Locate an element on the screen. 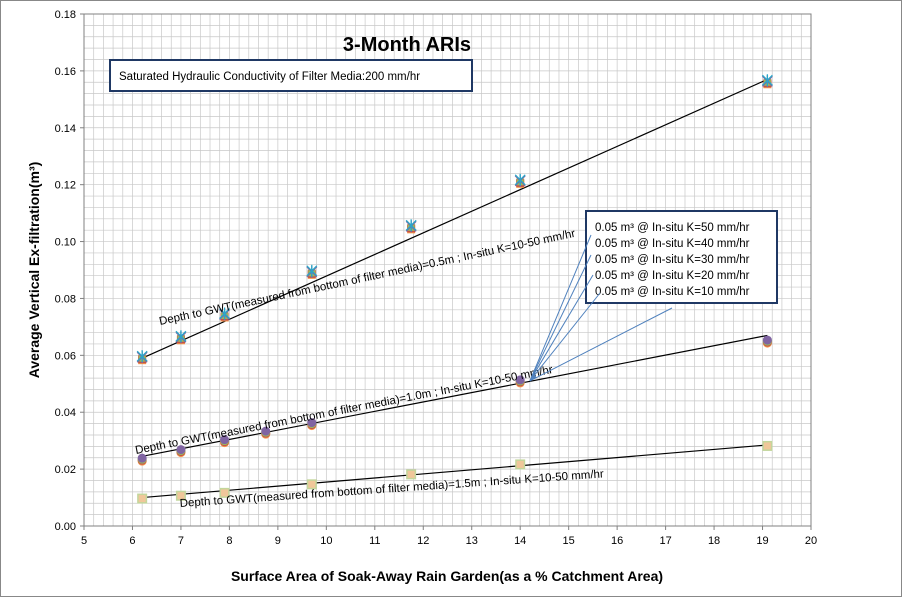 This screenshot has width=902, height=597. x-tick-label: 11 is located at coordinates (374, 541).